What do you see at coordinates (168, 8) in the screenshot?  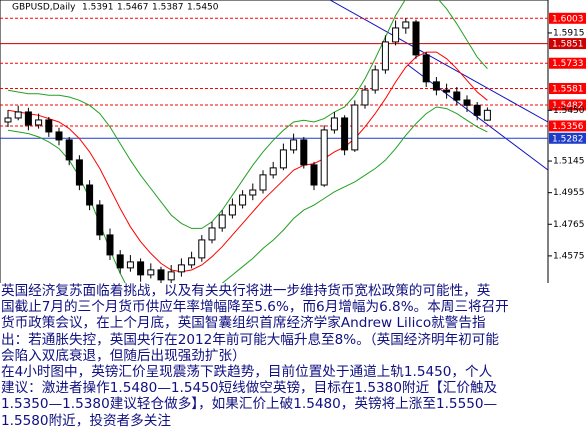 I see `header-value: 1.5387` at bounding box center [168, 8].